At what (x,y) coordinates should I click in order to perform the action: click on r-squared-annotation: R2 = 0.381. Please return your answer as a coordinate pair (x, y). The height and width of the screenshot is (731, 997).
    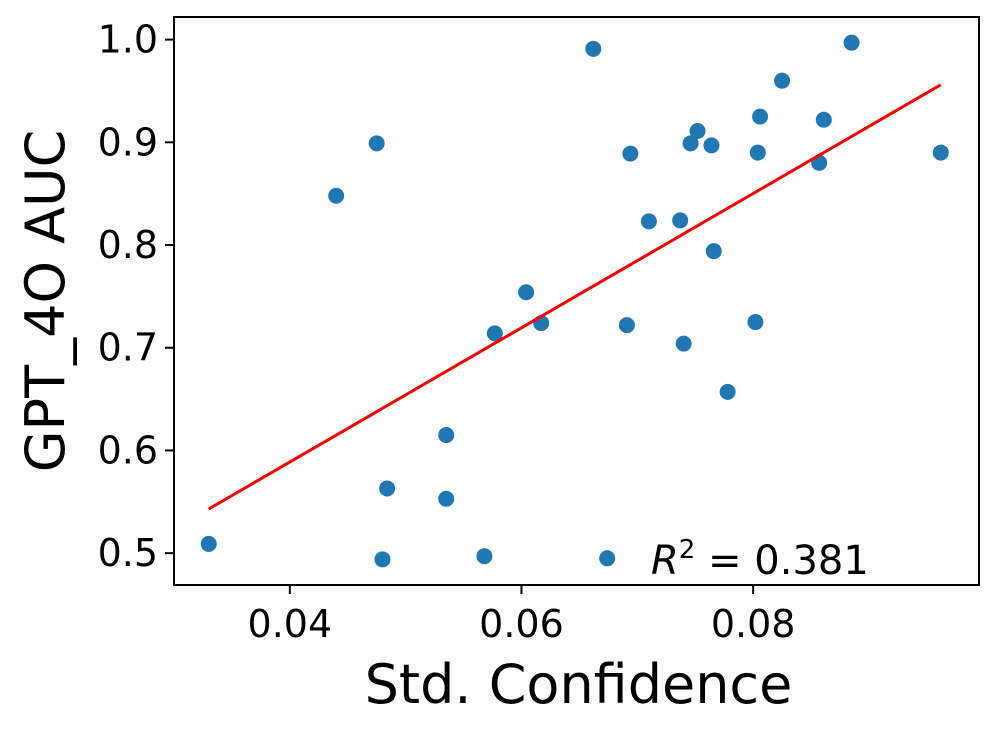
    Looking at the image, I should click on (760, 559).